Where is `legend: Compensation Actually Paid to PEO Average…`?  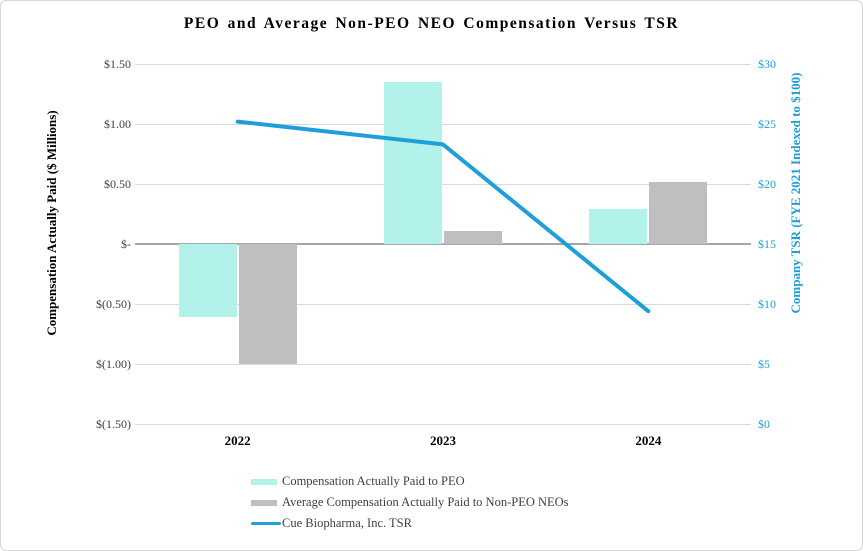
legend: Compensation Actually Paid to PEO Average… is located at coordinates (410, 502).